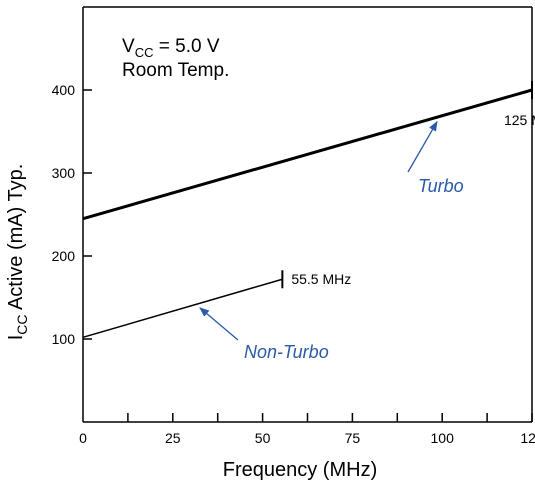 The image size is (535, 494). I want to click on condition-voltage: VCC = 5.0 V, so click(171, 48).